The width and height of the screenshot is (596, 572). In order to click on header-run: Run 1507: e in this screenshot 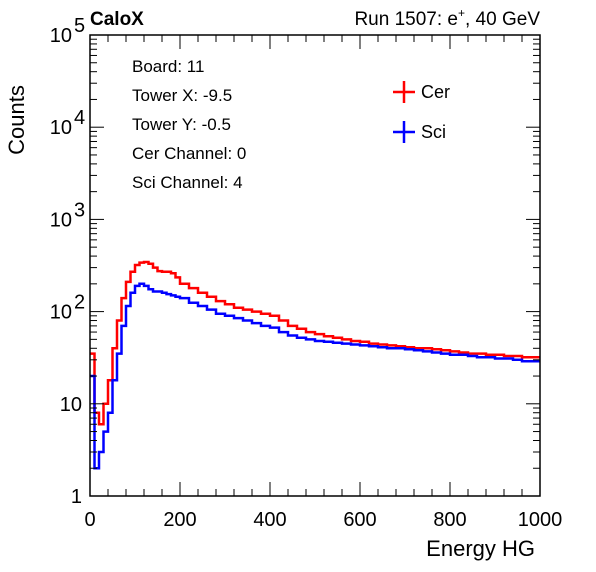, I will do `click(406, 19)`.